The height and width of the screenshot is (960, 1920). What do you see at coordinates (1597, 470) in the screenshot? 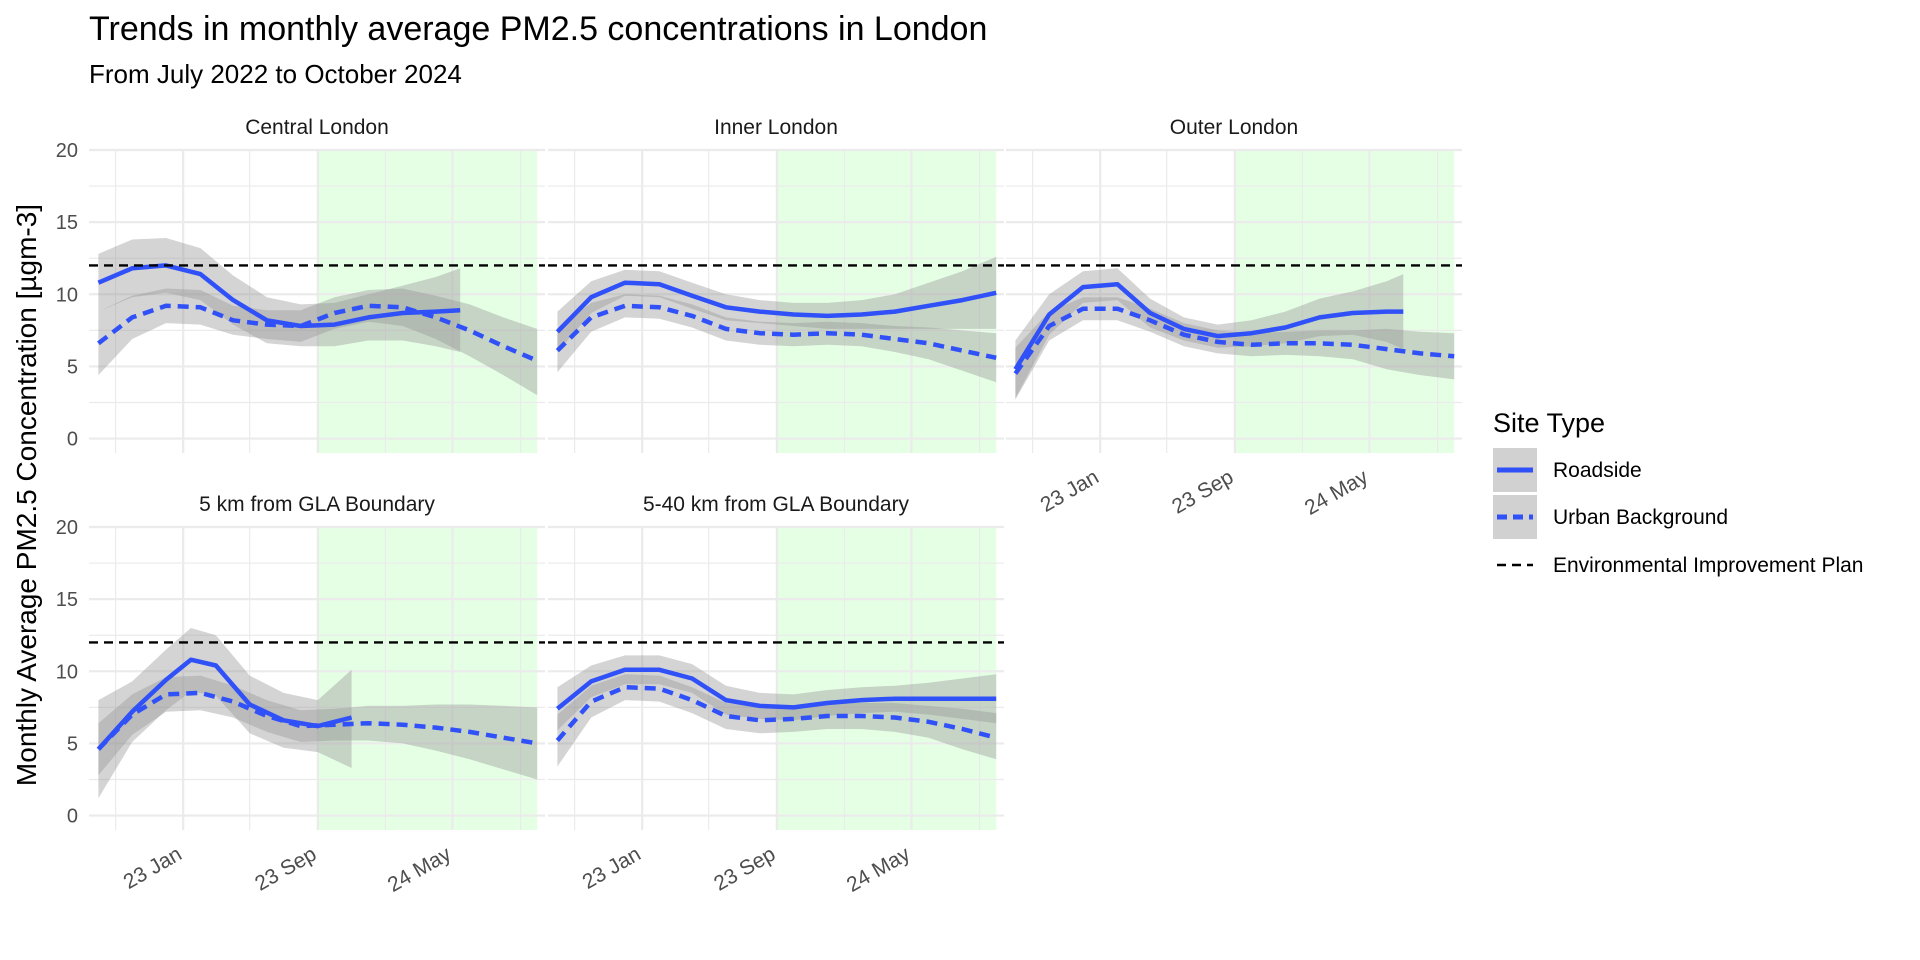
I see `legend-label-roadside: Roadside` at bounding box center [1597, 470].